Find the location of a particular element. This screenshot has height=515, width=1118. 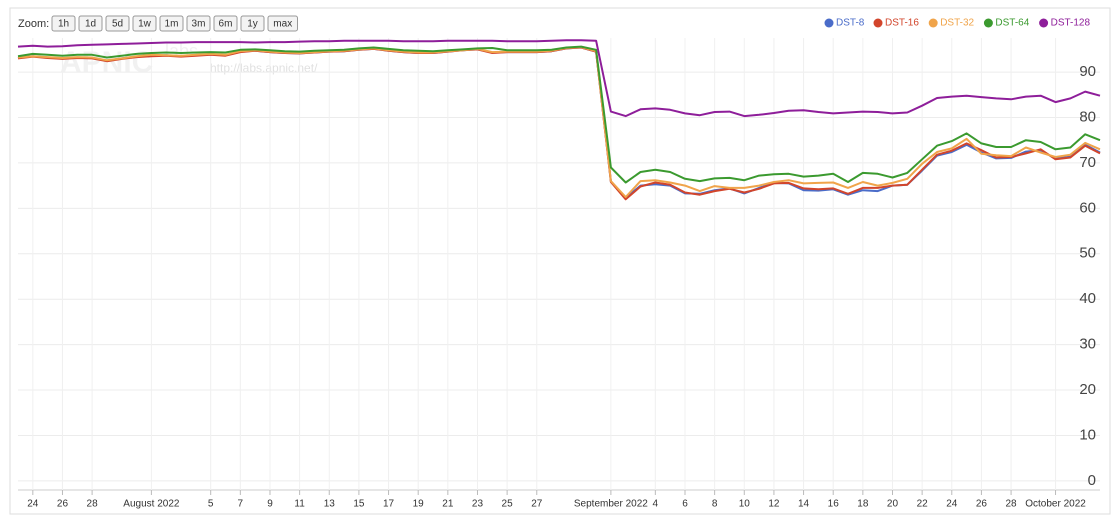

watermark-labs: labs is located at coordinates (181, 51).